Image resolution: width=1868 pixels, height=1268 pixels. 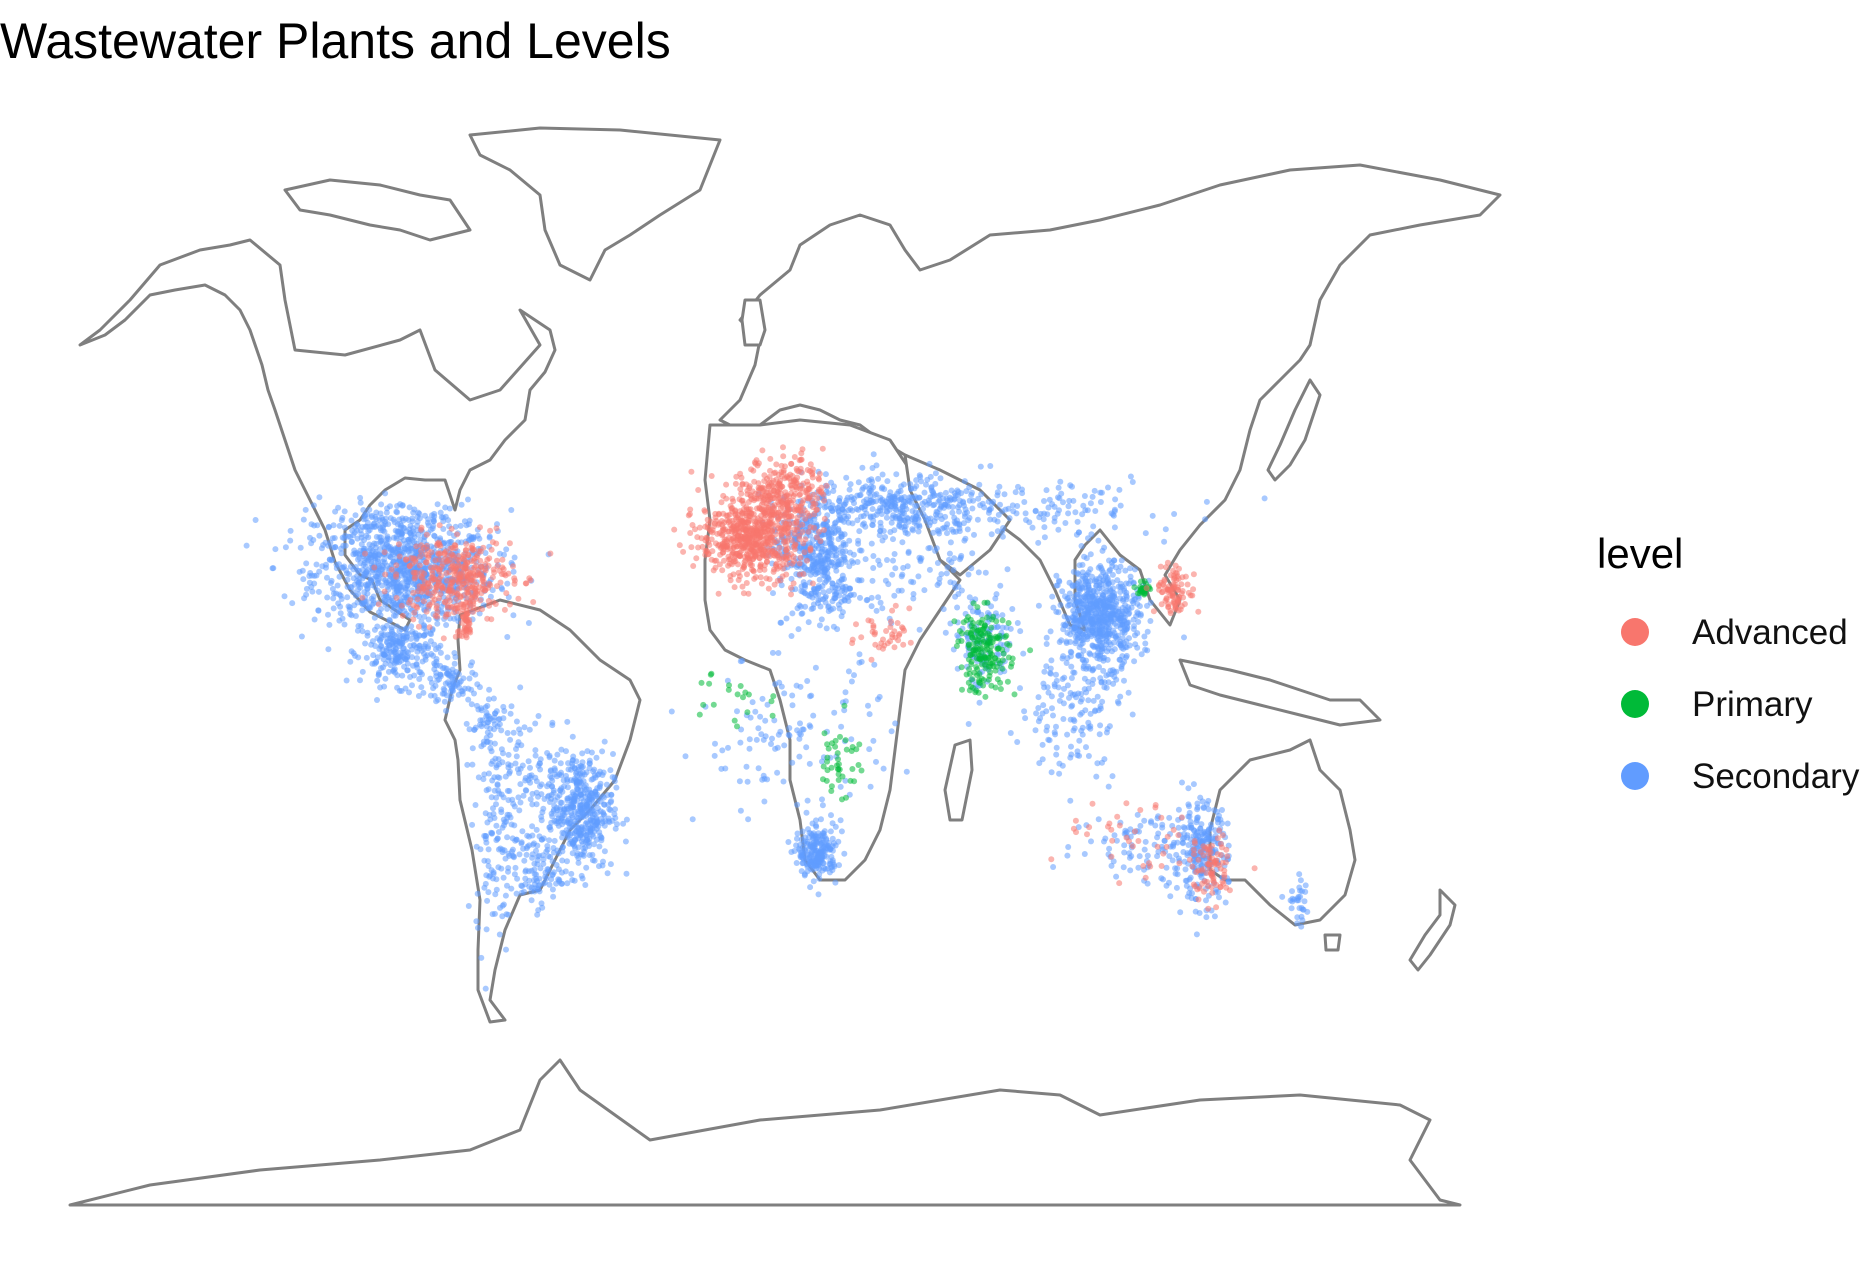 I want to click on uk-outline, so click(x=753, y=322).